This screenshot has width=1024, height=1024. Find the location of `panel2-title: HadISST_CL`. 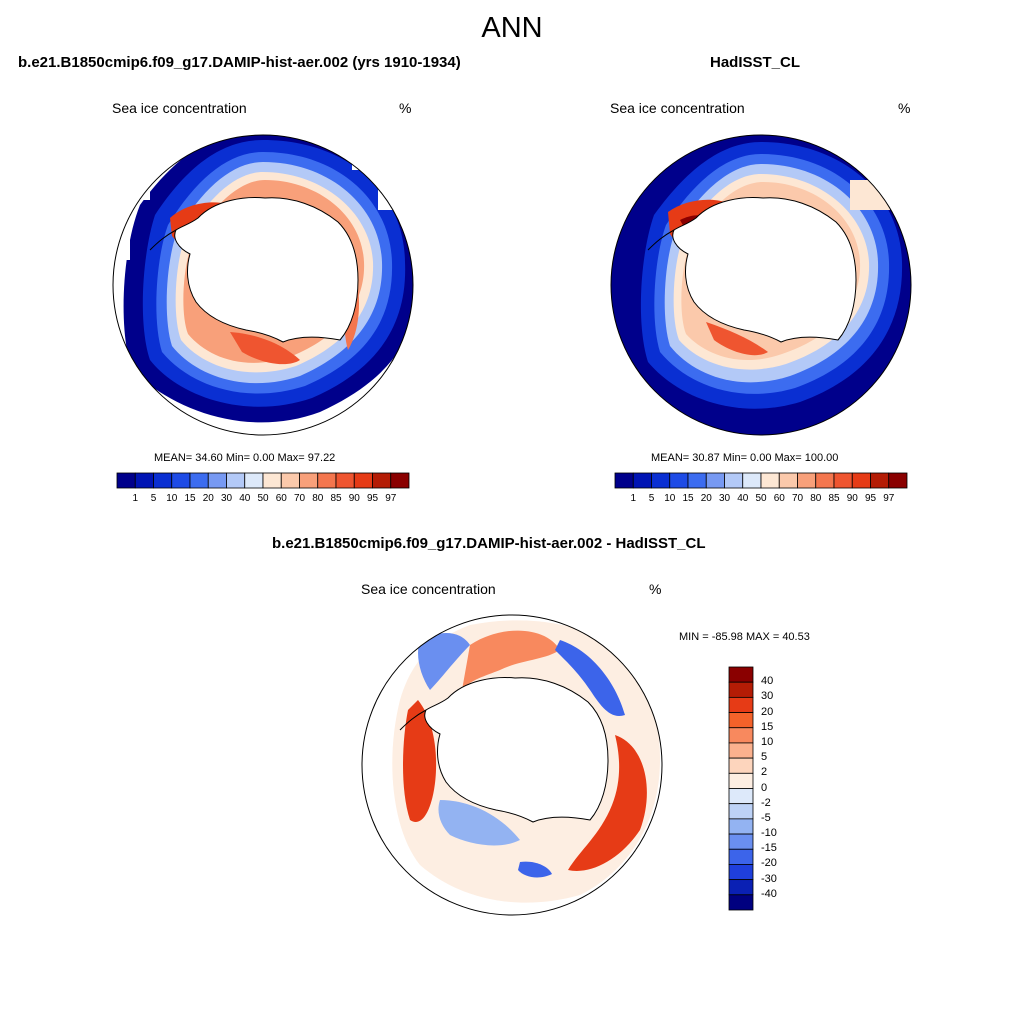

panel2-title: HadISST_CL is located at coordinates (755, 62).